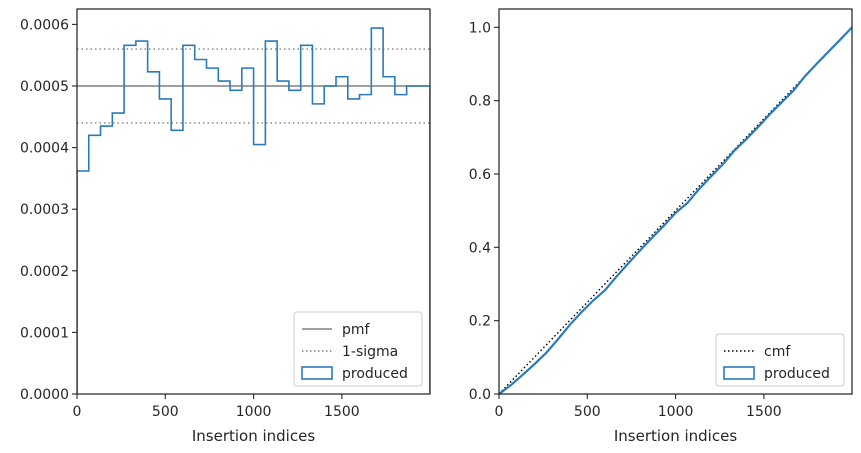 The image size is (861, 453). I want to click on right-x-tick-label: 0, so click(499, 412).